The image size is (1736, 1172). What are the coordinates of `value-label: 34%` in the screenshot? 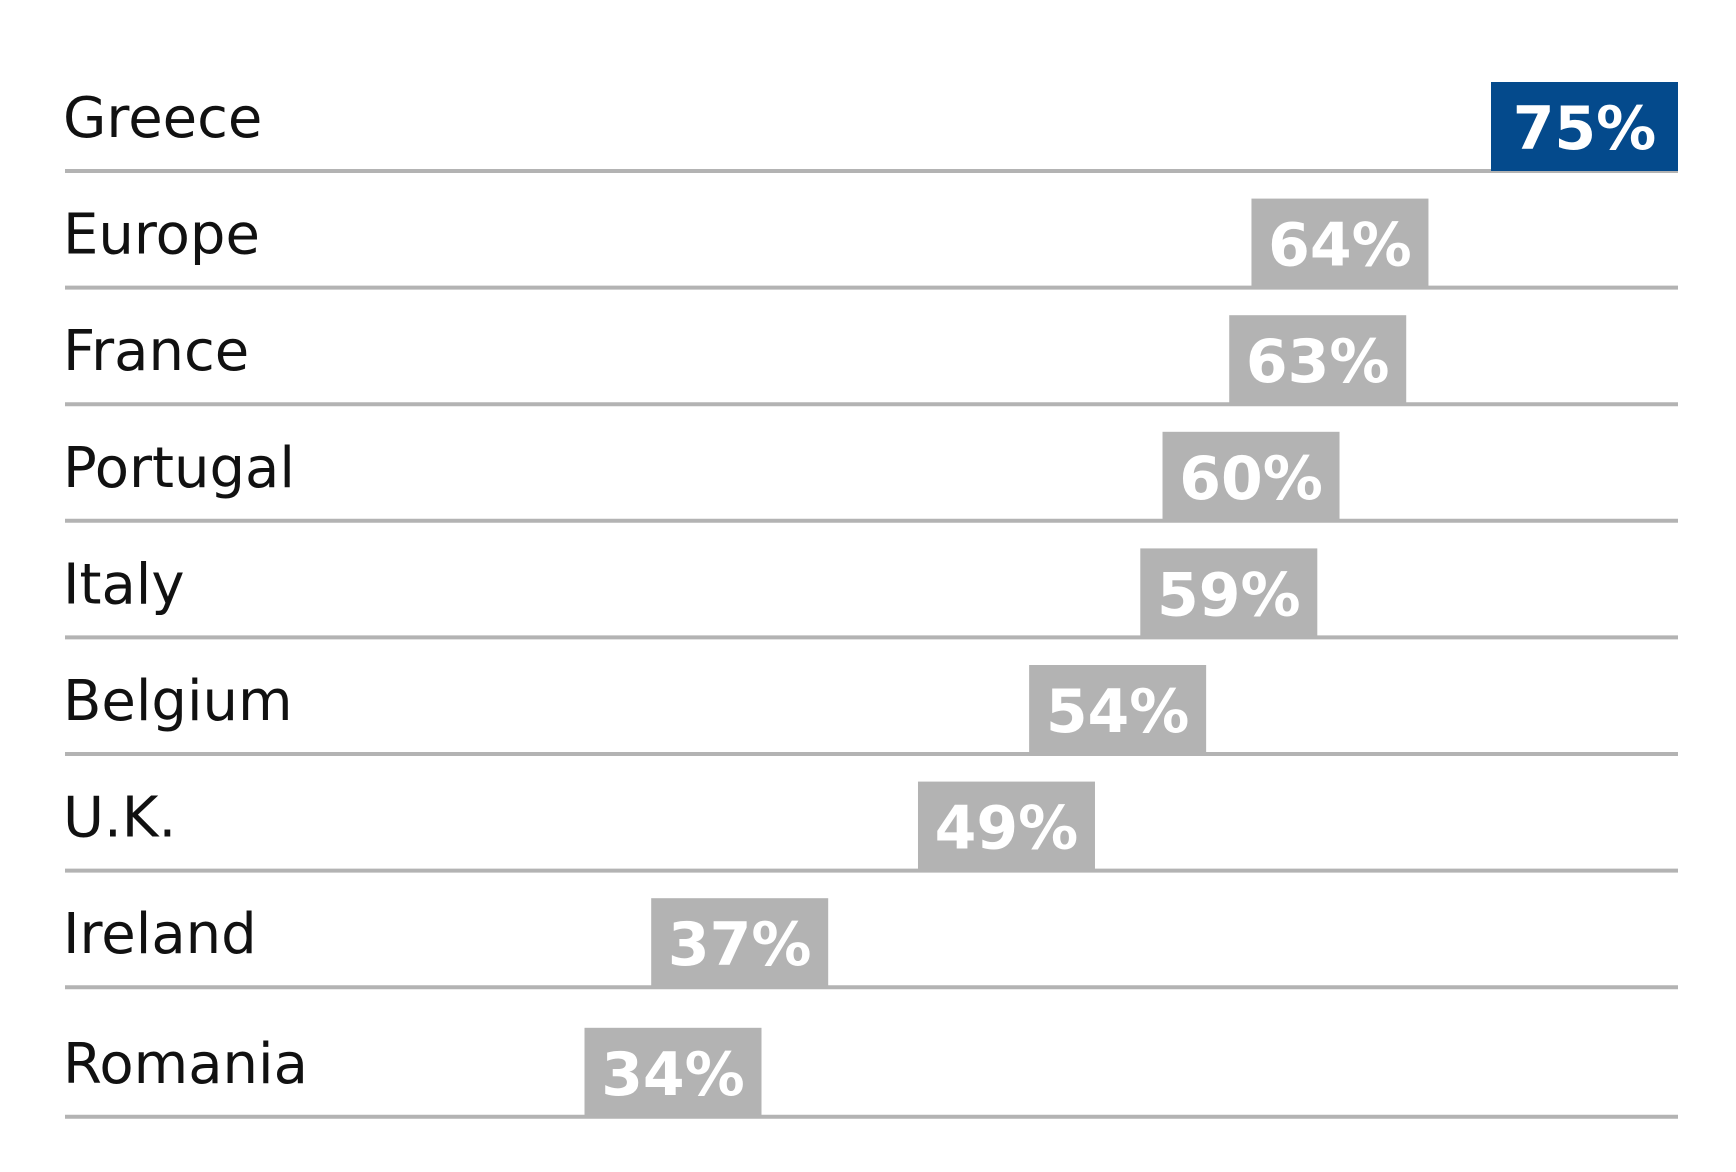 It's located at (673, 1075).